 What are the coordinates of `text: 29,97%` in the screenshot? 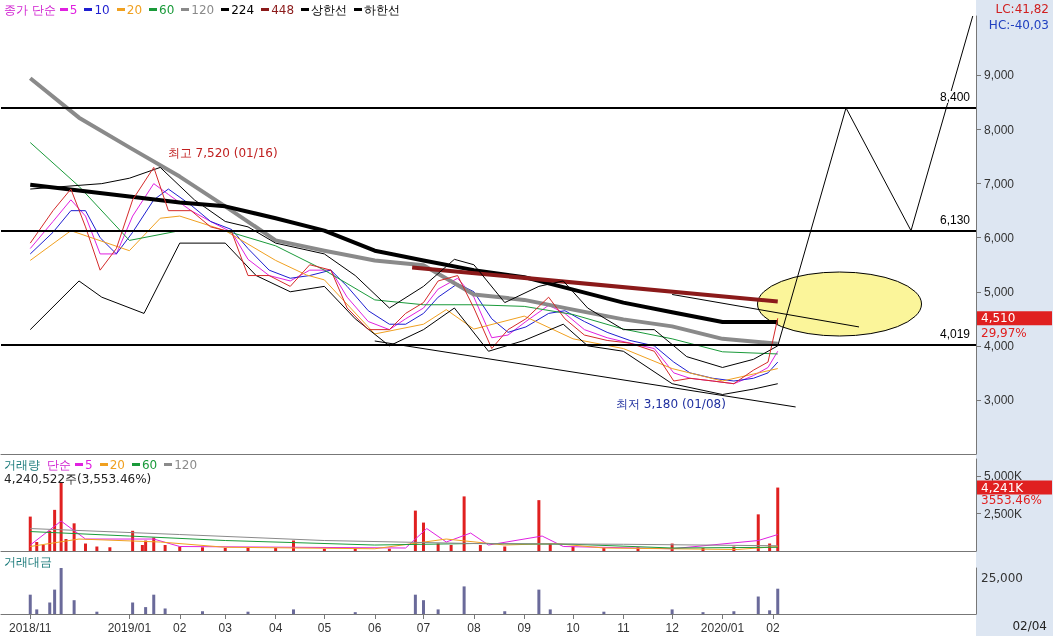 It's located at (1004, 333).